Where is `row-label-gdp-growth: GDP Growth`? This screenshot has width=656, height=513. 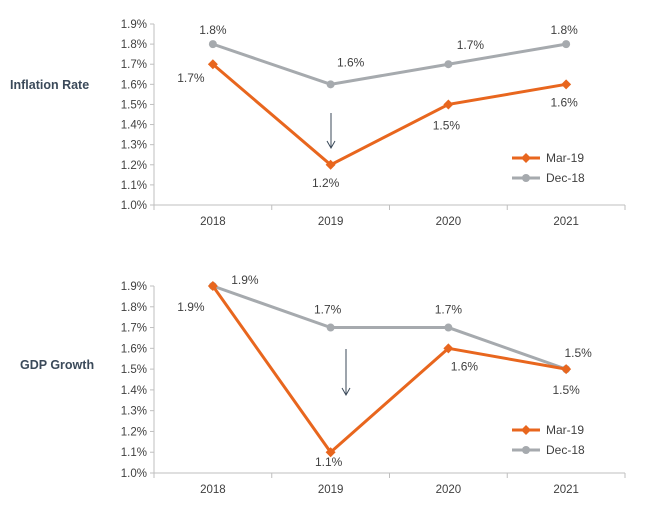 row-label-gdp-growth: GDP Growth is located at coordinates (57, 365).